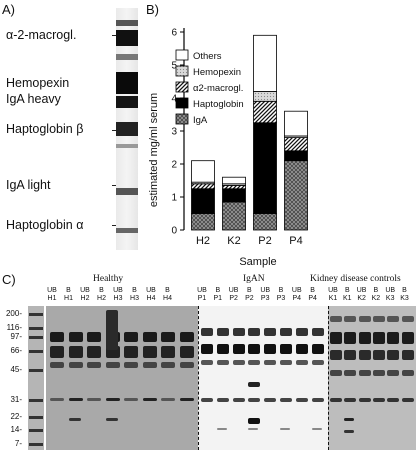  What do you see at coordinates (16, 416) in the screenshot?
I see `mw-marker-label: 22-` at bounding box center [16, 416].